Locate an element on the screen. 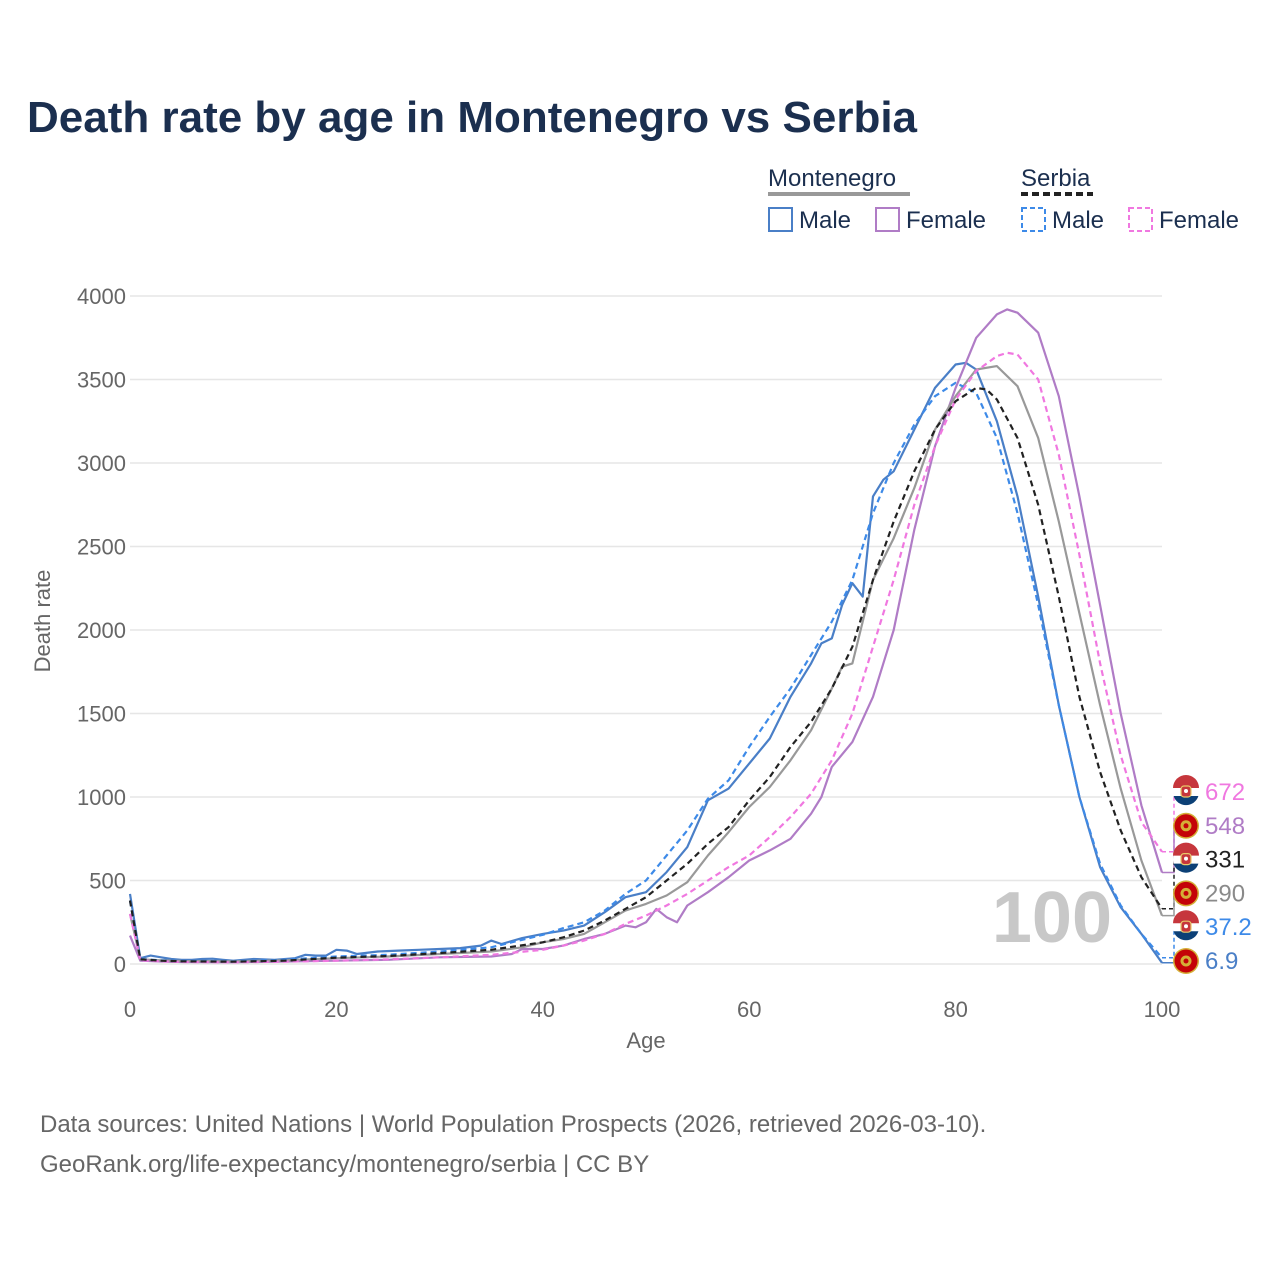 The height and width of the screenshot is (1280, 1280). y-tick-label: 1500 is located at coordinates (101, 714).